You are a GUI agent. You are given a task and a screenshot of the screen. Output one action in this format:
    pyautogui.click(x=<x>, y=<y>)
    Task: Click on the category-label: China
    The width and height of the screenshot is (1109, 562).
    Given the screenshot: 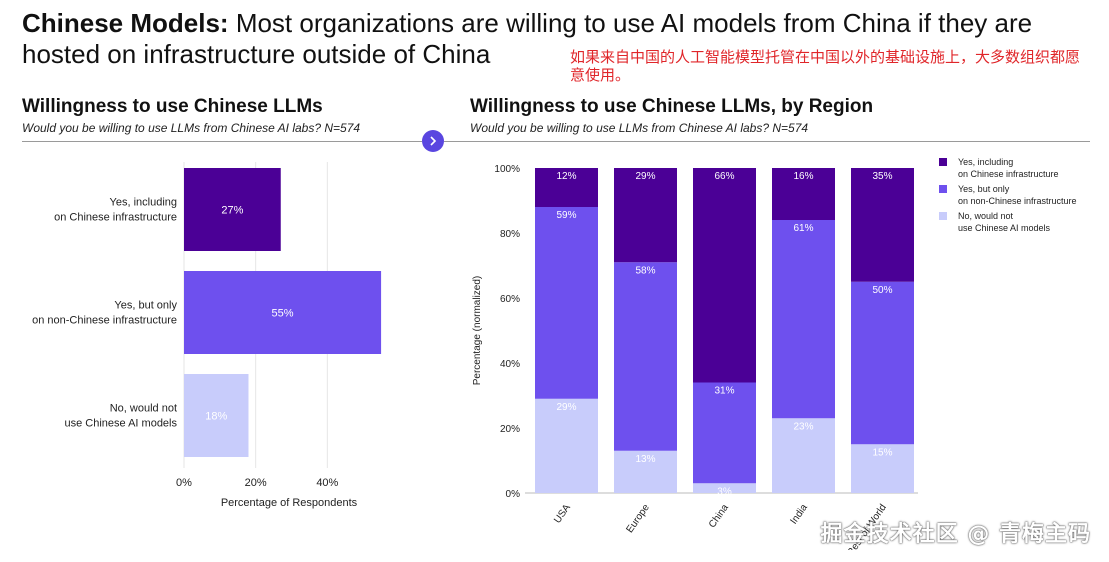 What is the action you would take?
    pyautogui.click(x=719, y=516)
    